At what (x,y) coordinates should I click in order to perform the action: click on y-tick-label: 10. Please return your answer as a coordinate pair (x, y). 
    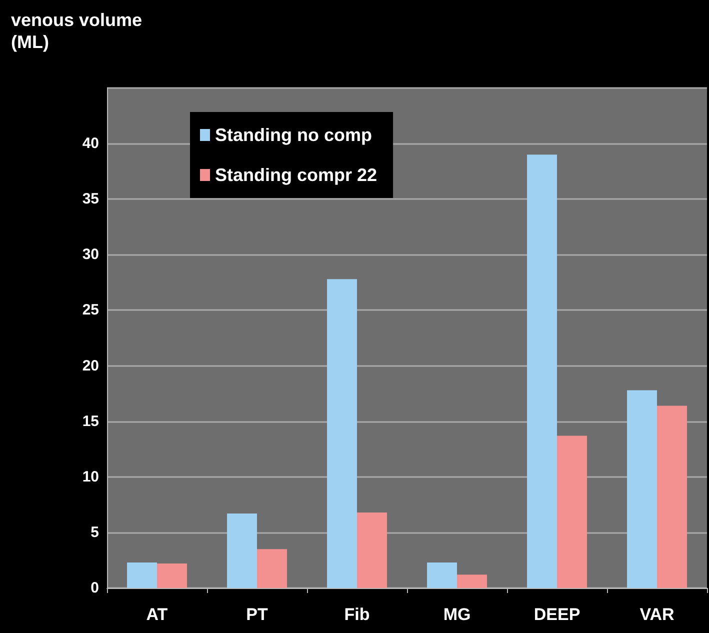
    Looking at the image, I should click on (90, 477).